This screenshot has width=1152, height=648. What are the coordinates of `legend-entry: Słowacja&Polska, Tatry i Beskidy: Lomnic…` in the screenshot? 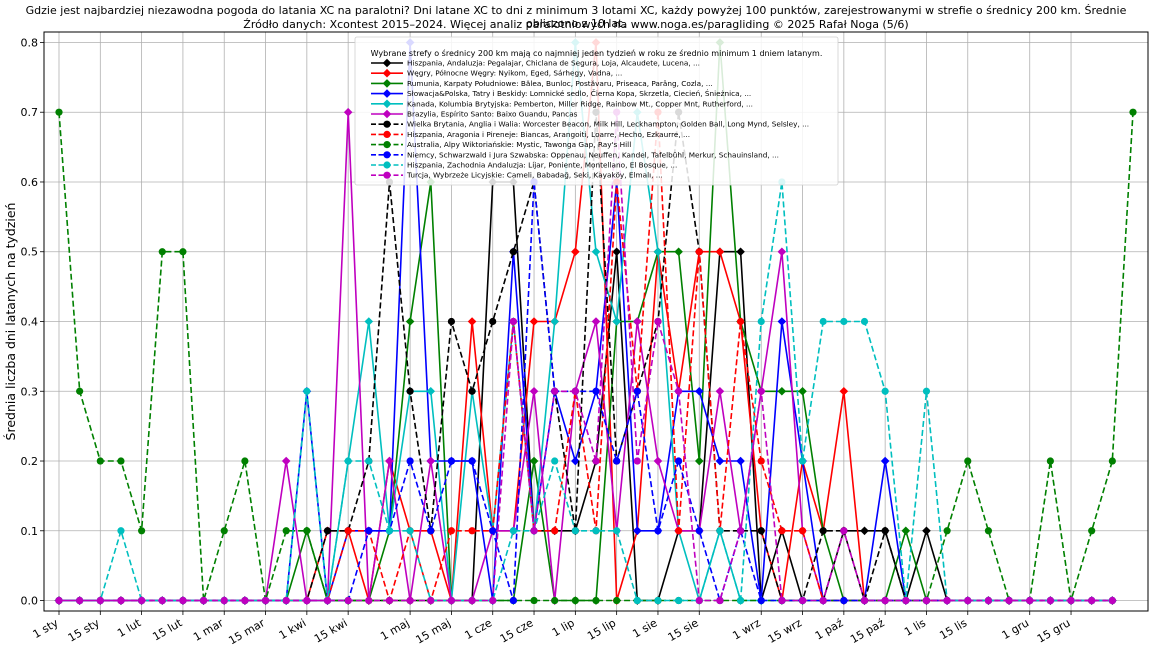 It's located at (579, 93).